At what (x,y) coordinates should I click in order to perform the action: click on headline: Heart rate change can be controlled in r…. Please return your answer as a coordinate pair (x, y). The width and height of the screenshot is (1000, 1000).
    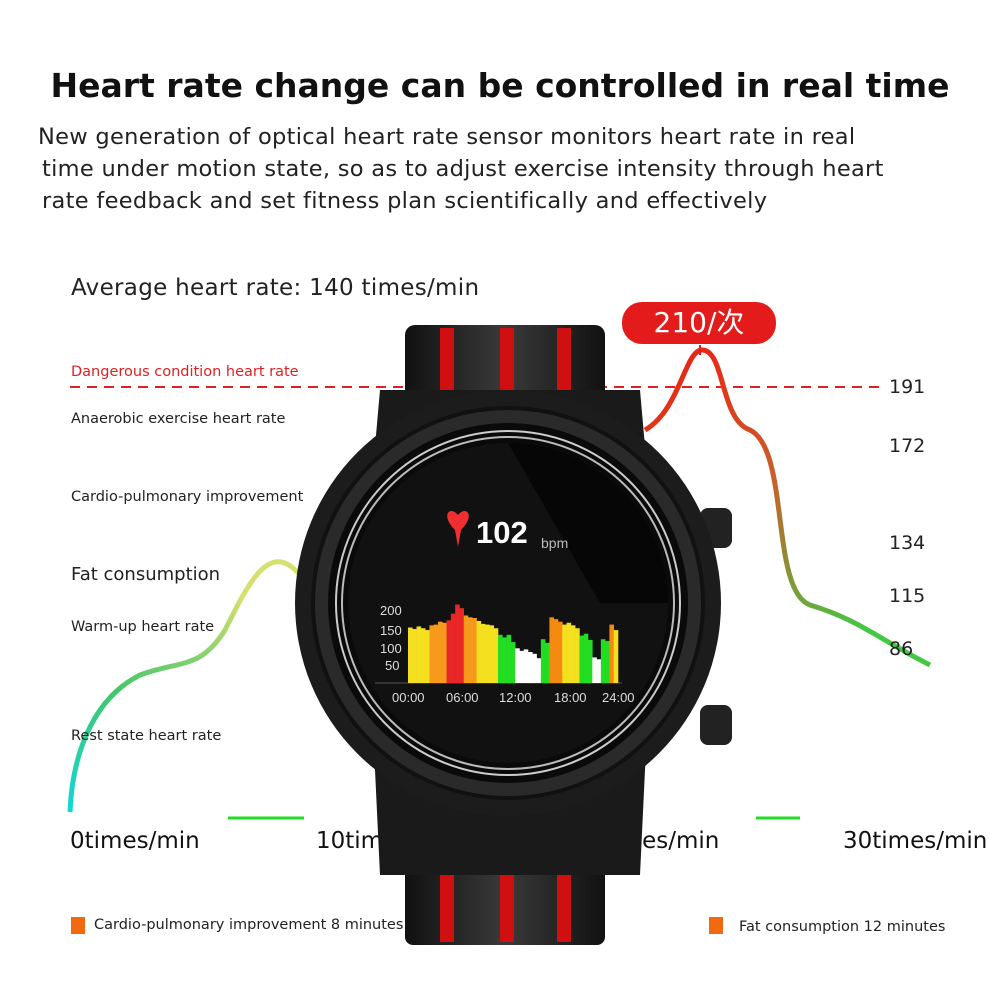
    Looking at the image, I should click on (500, 85).